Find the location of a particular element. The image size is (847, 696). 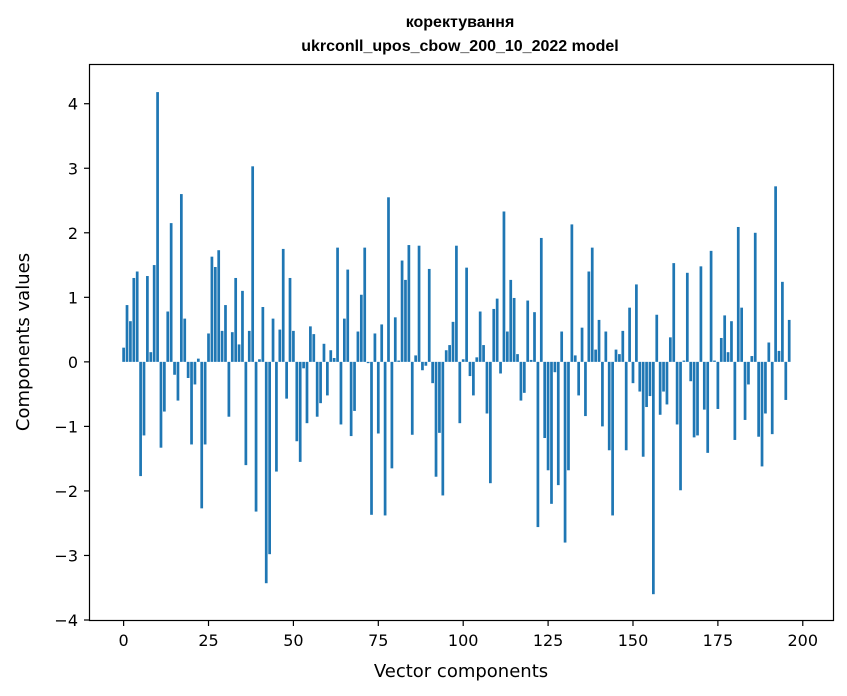

chart-title: коректування is located at coordinates (460, 22).